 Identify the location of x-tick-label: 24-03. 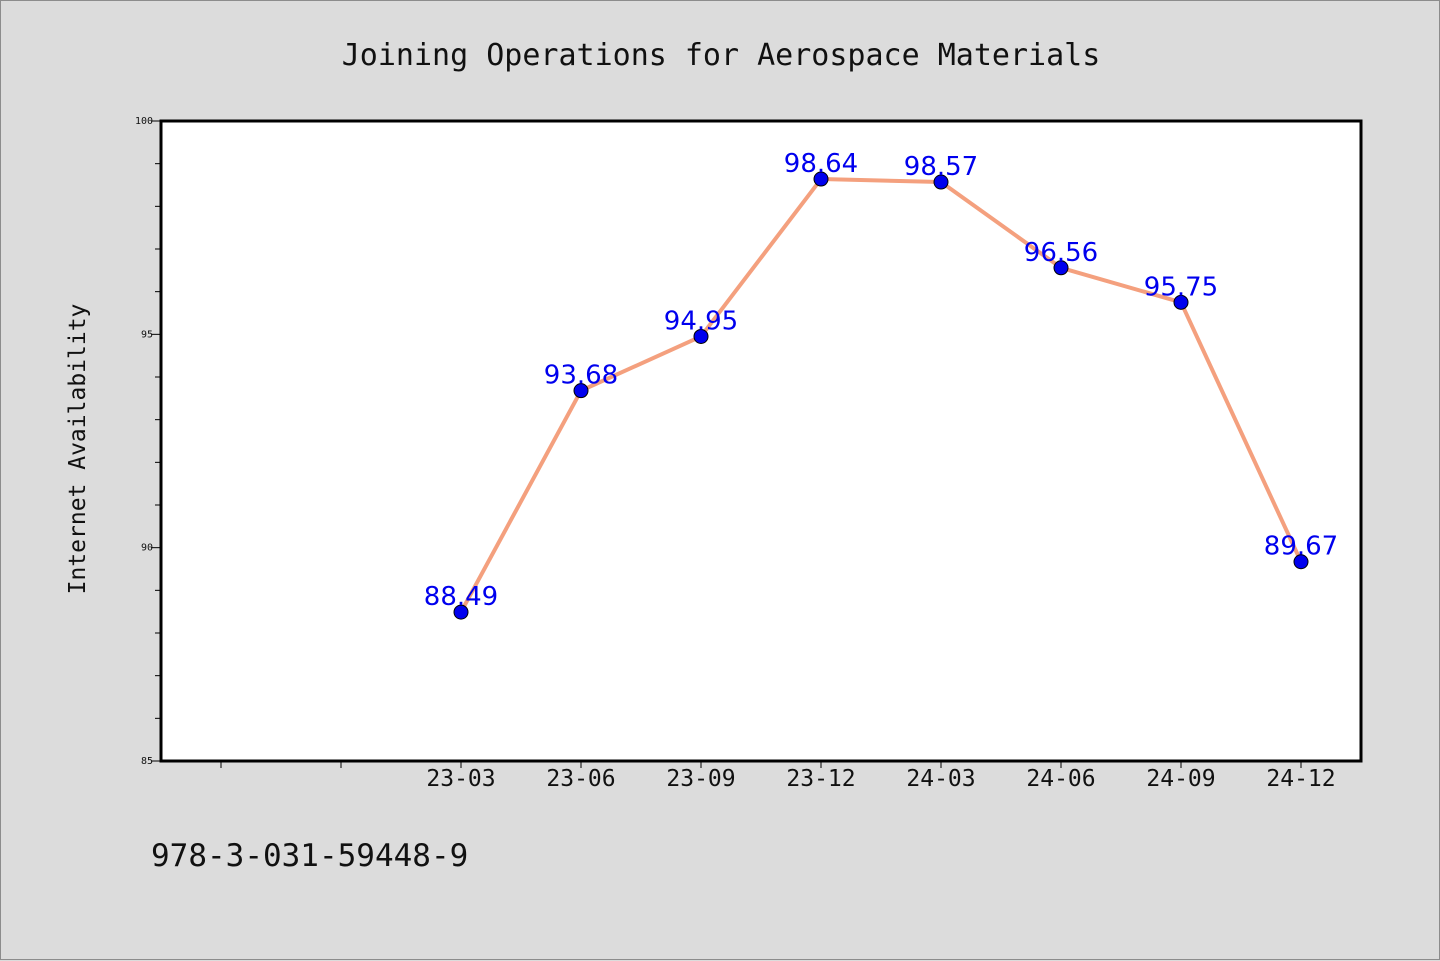
(940, 779).